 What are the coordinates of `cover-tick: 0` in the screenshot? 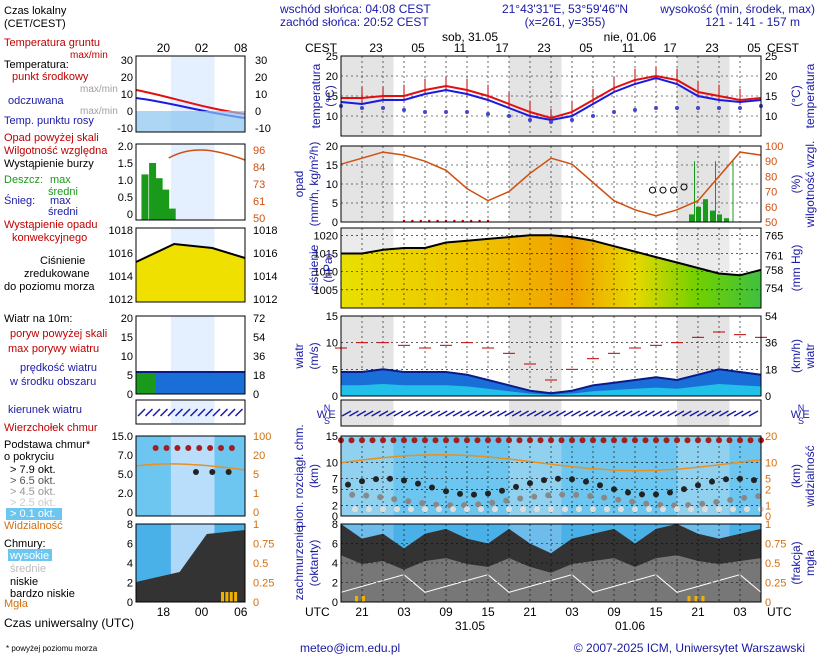 It's located at (335, 603).